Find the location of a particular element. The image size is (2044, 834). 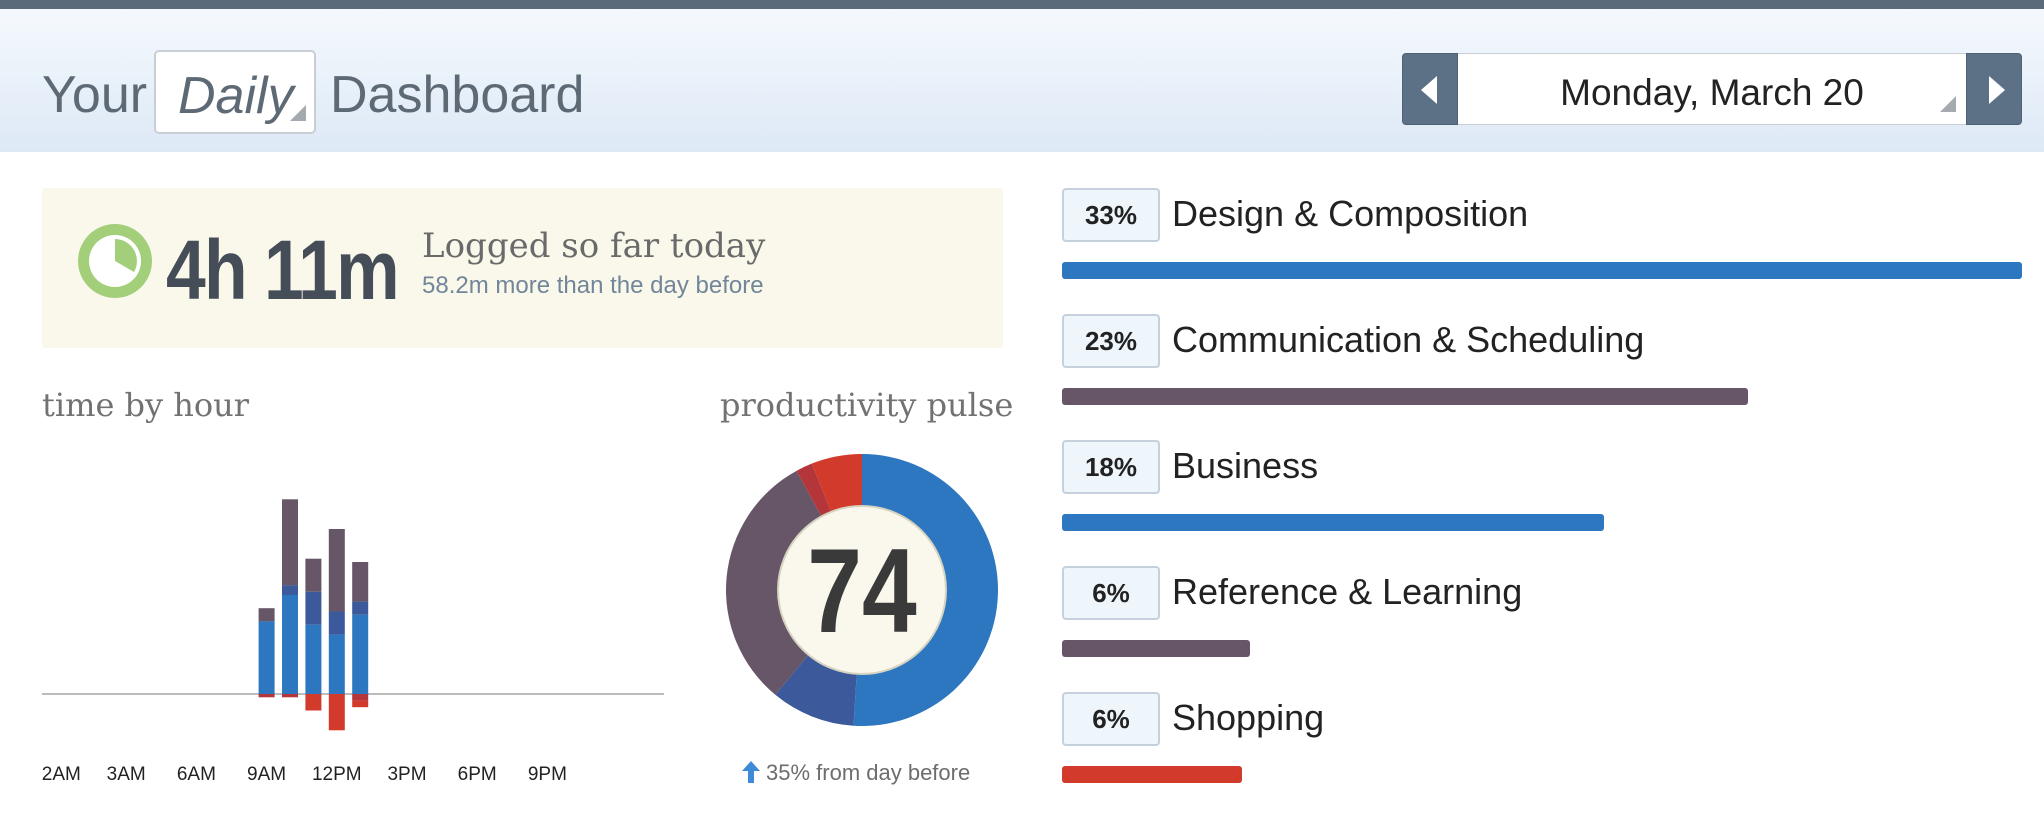

category-name: Communication & Scheduling is located at coordinates (1408, 339).